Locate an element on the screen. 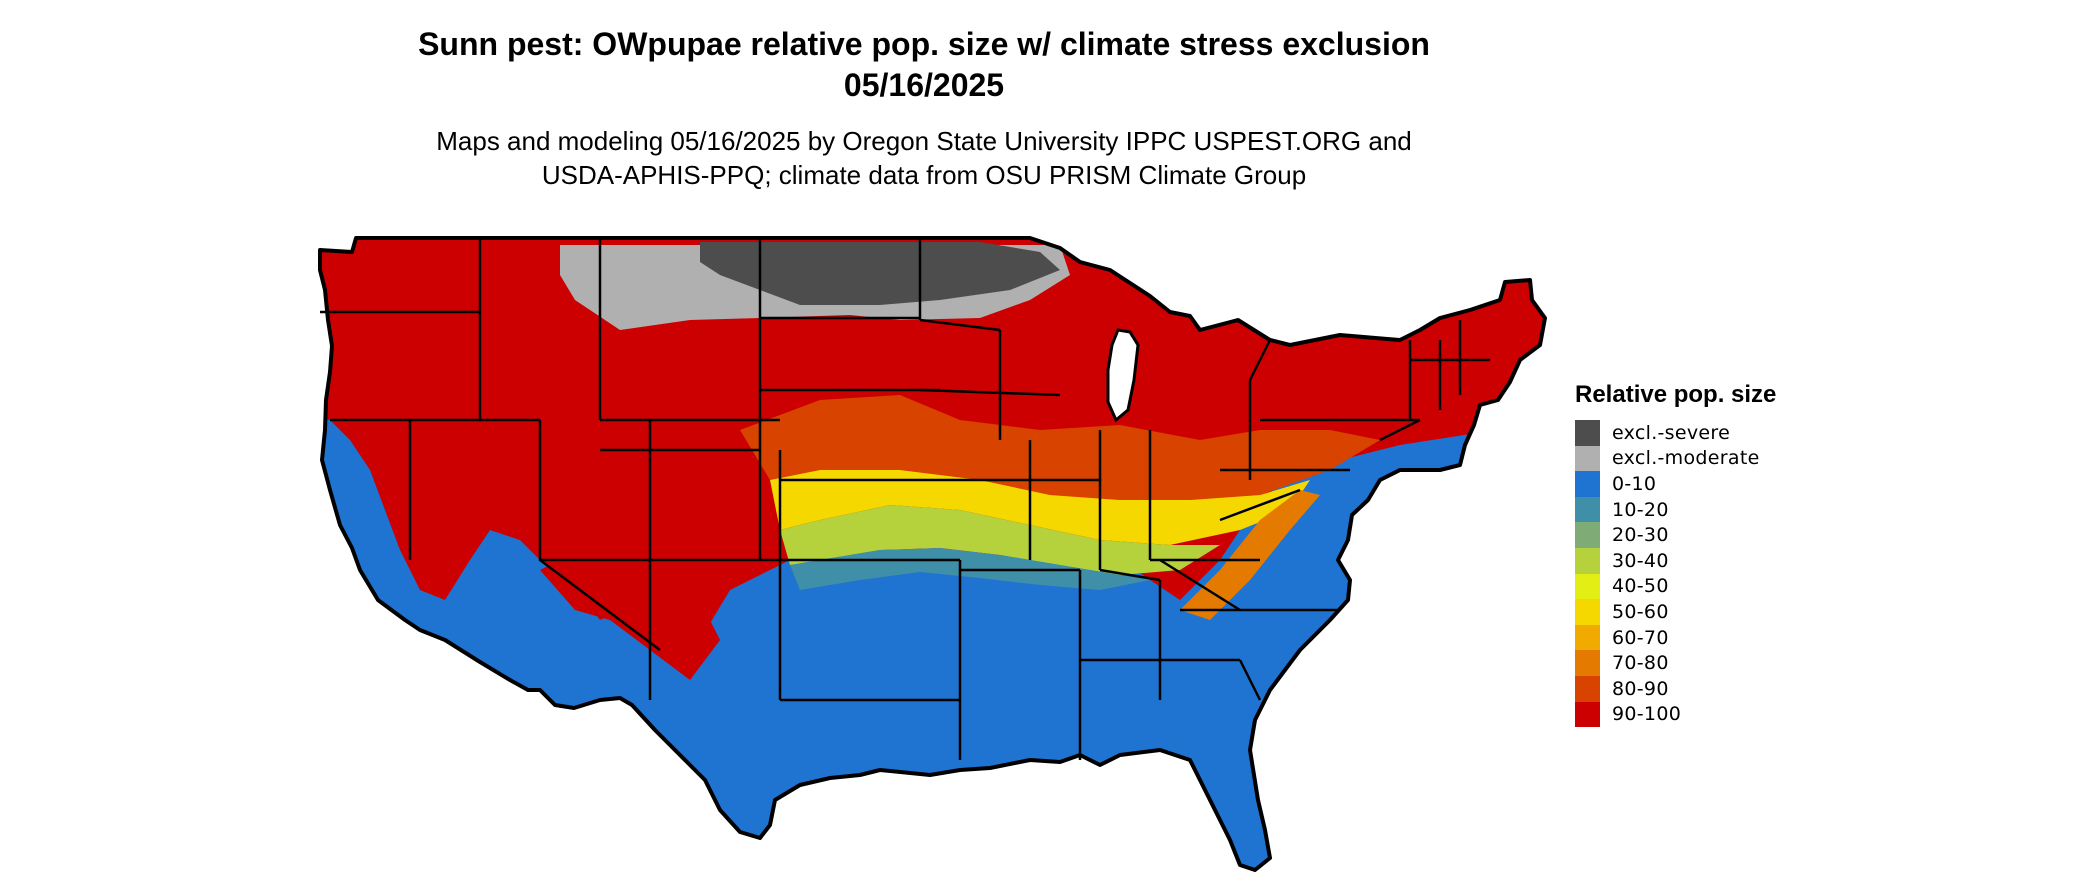 The width and height of the screenshot is (2100, 892). legend-item: 0-10 is located at coordinates (1745, 484).